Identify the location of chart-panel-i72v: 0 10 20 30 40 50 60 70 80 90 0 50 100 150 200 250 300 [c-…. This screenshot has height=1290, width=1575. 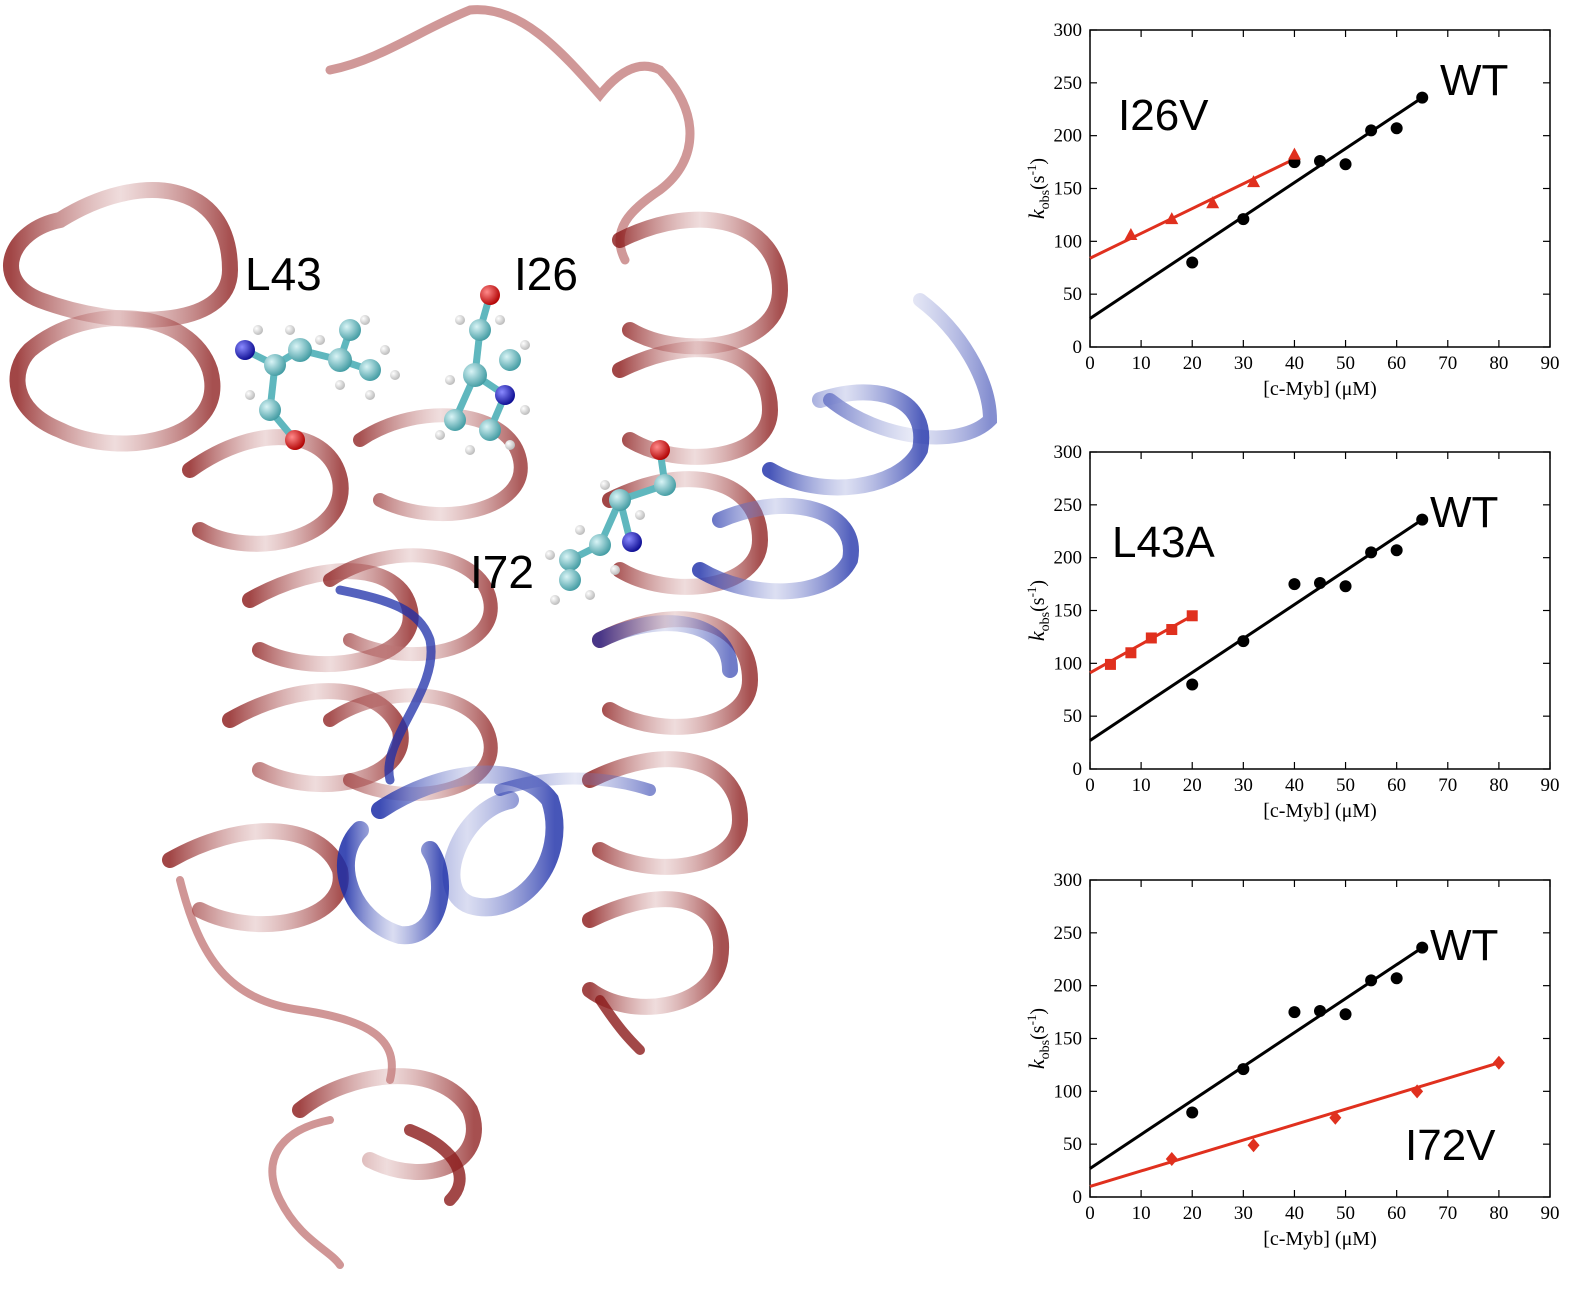
(1297, 1075).